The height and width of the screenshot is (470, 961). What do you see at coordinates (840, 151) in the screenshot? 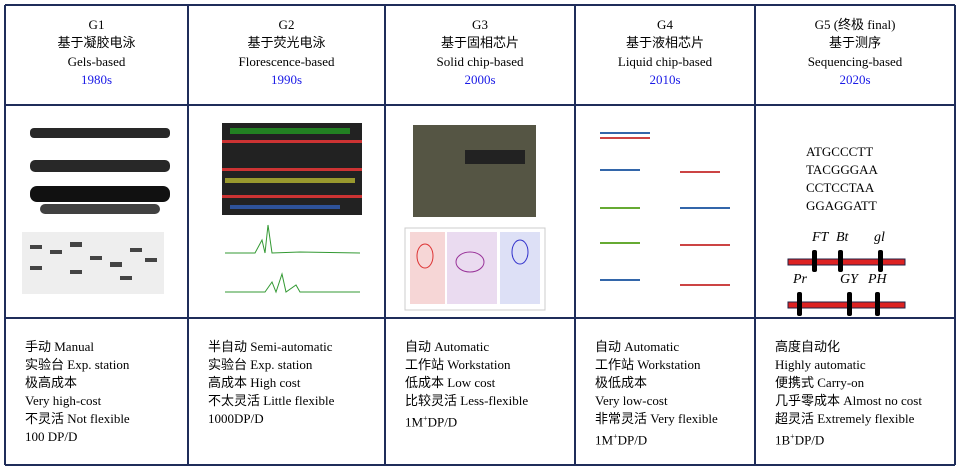
I see `sequence: ATGCCCTT` at bounding box center [840, 151].